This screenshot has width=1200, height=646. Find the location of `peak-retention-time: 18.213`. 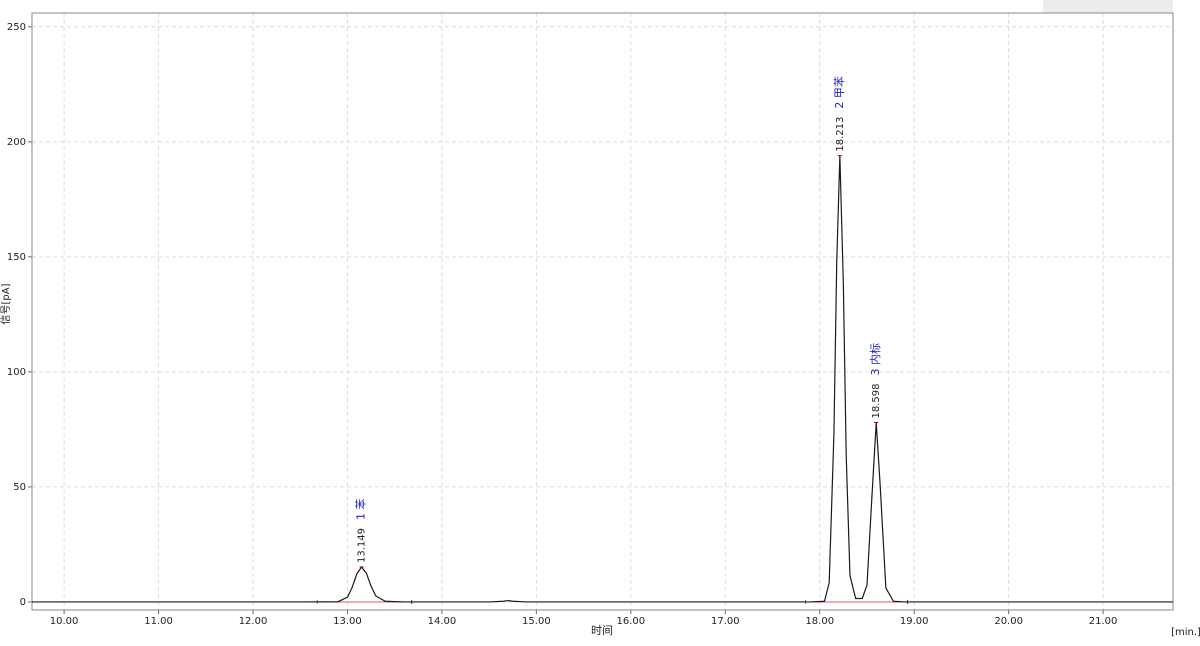

peak-retention-time: 18.213 is located at coordinates (840, 134).